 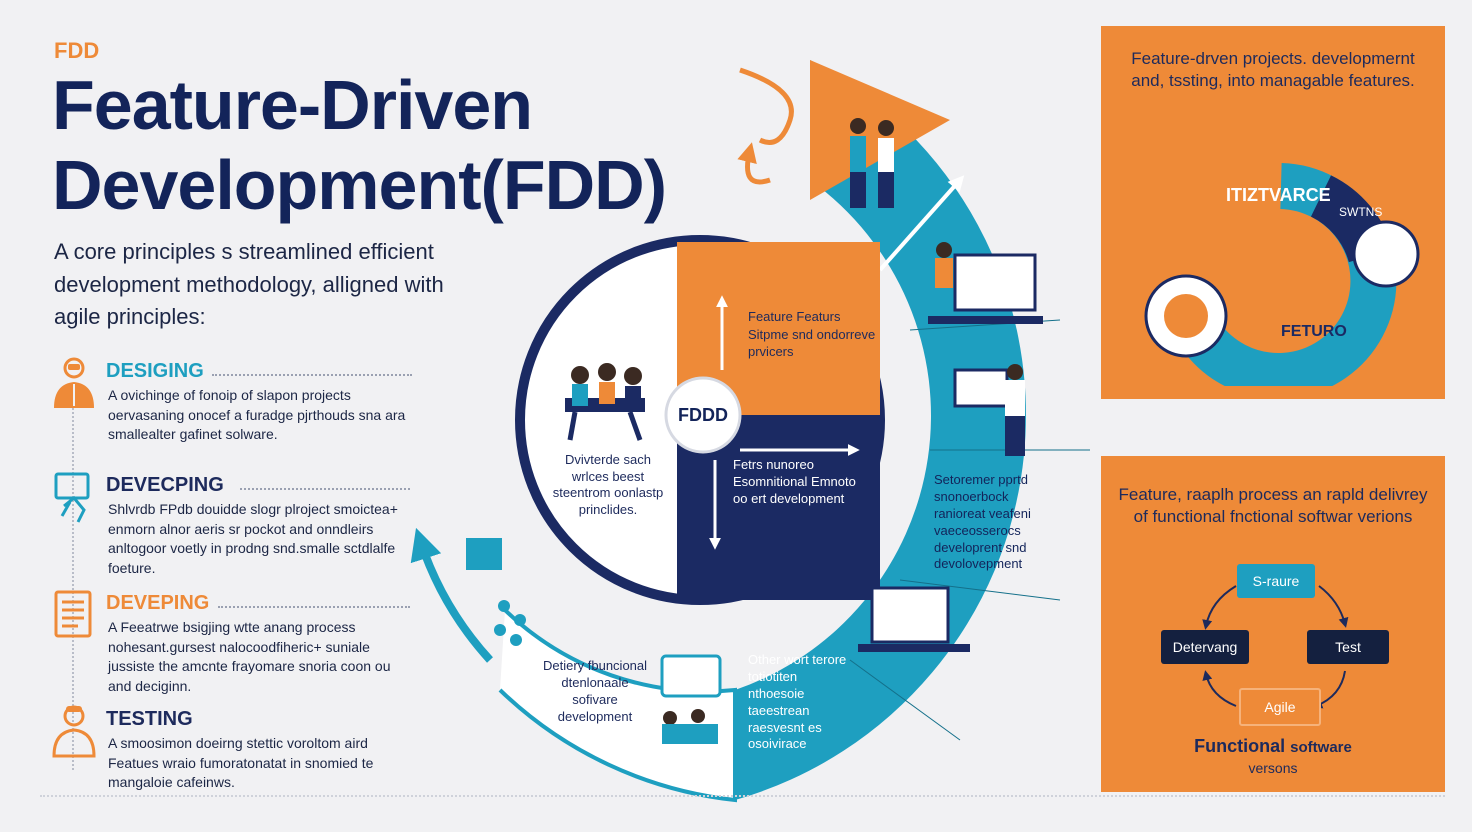 I want to click on lower-left-band, so click(x=617, y=705).